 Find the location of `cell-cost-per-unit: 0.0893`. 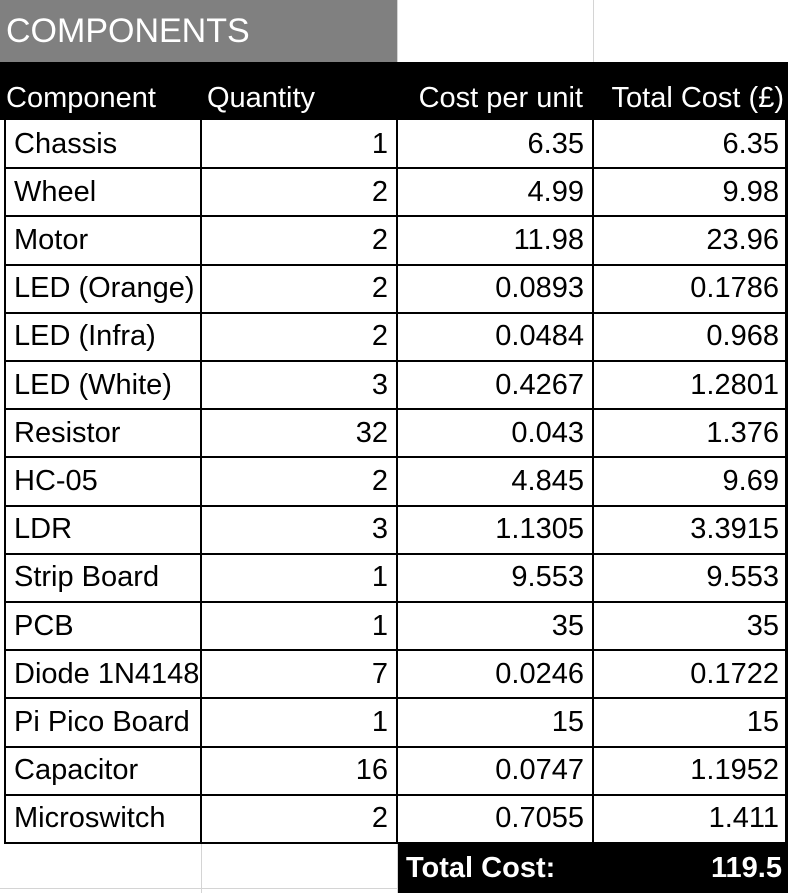

cell-cost-per-unit: 0.0893 is located at coordinates (539, 288).